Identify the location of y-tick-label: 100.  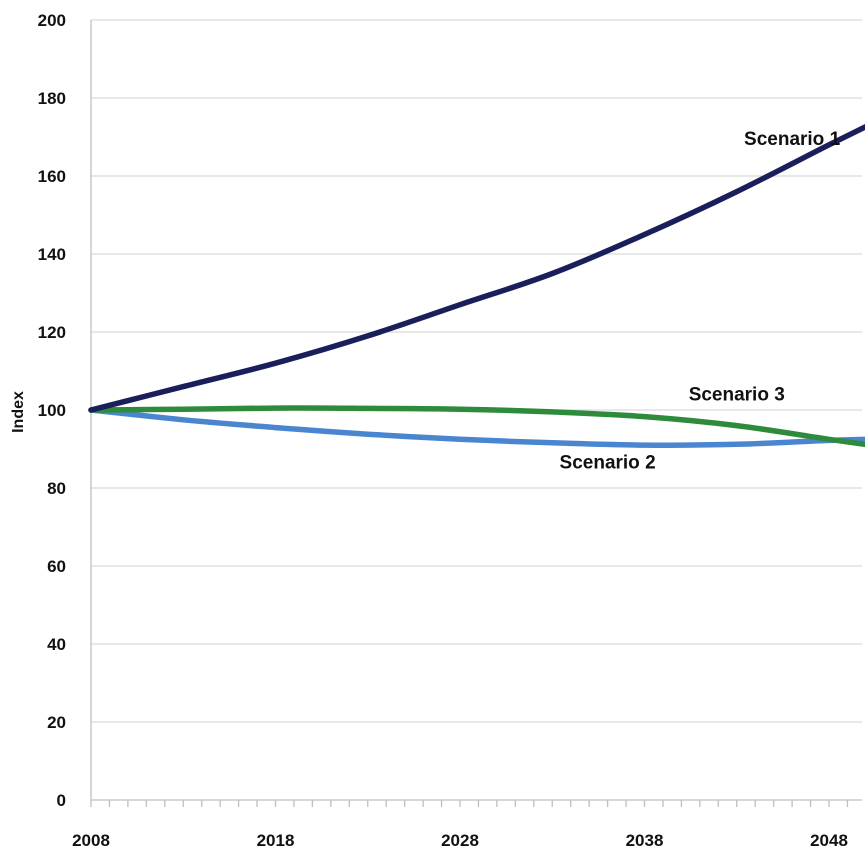
(52, 410).